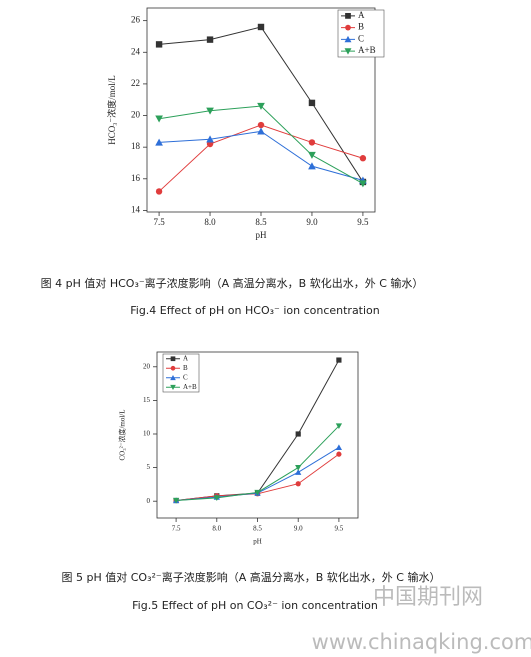 The width and height of the screenshot is (531, 657). What do you see at coordinates (149, 467) in the screenshot?
I see `y-tick-label: 5` at bounding box center [149, 467].